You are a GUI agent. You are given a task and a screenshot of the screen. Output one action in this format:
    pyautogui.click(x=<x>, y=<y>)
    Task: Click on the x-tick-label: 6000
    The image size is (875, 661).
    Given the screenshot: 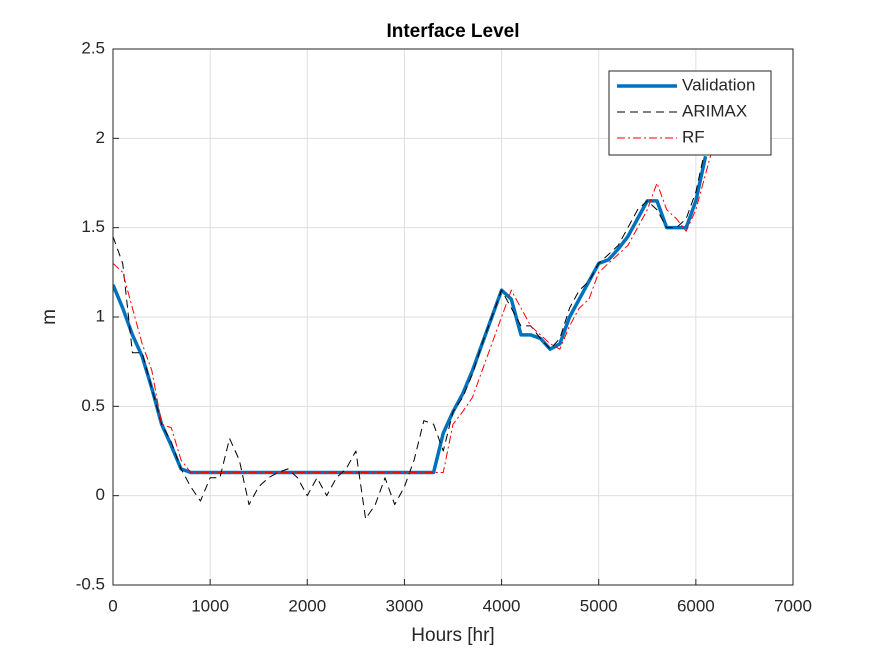 What is the action you would take?
    pyautogui.click(x=696, y=605)
    